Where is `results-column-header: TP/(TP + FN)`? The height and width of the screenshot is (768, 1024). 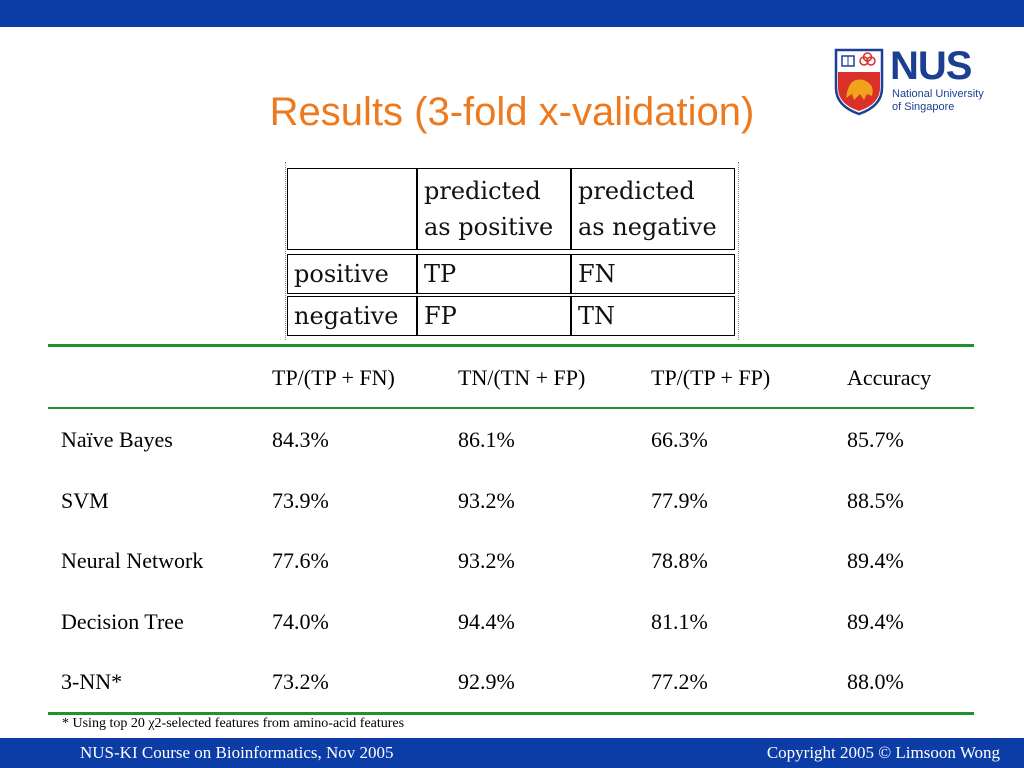 results-column-header: TP/(TP + FN) is located at coordinates (333, 377).